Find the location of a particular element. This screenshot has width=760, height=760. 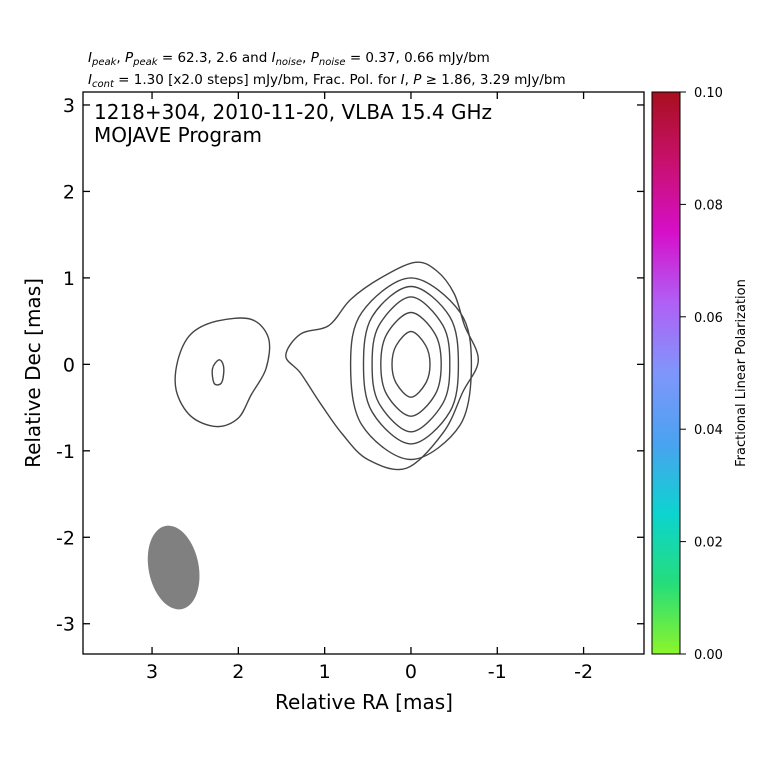

x-tick-label: -1 is located at coordinates (497, 672).